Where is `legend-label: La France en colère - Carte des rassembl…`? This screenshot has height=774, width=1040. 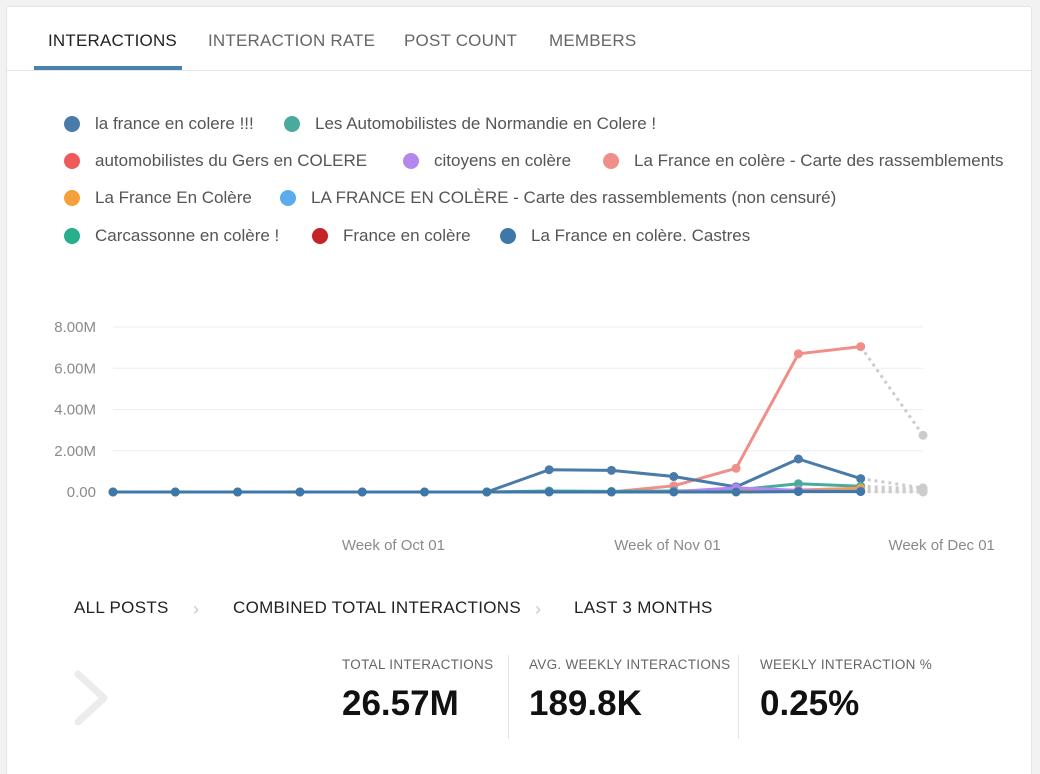
legend-label: La France en colère - Carte des rassembl… is located at coordinates (819, 160).